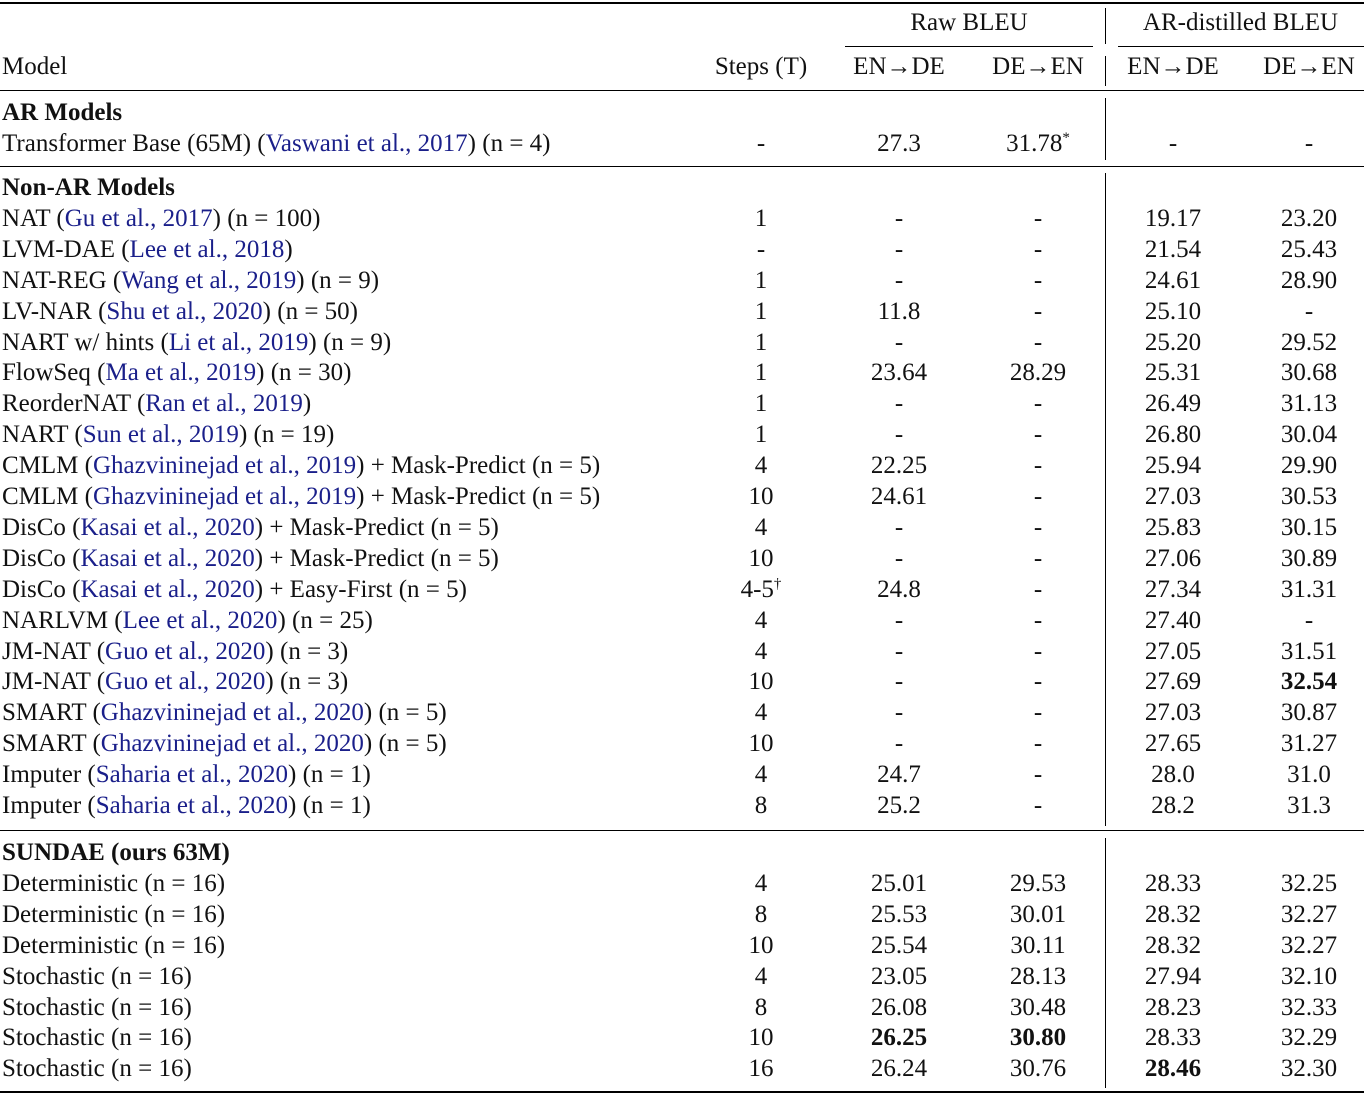  I want to click on ar-en-de-cell: 27.65, so click(1173, 744).